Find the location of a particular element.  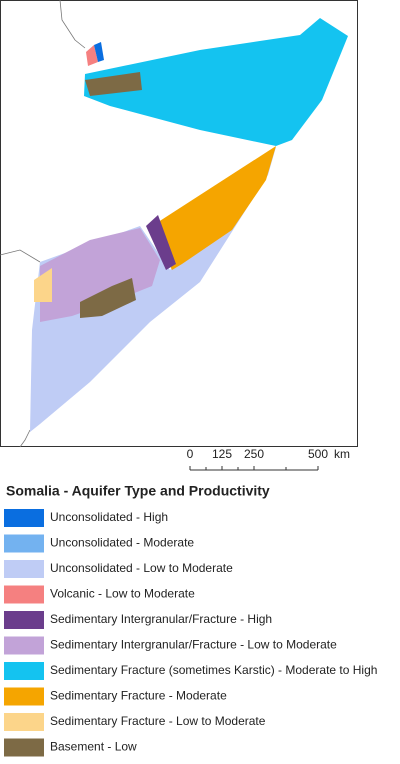

scale-label: 250 is located at coordinates (254, 454).